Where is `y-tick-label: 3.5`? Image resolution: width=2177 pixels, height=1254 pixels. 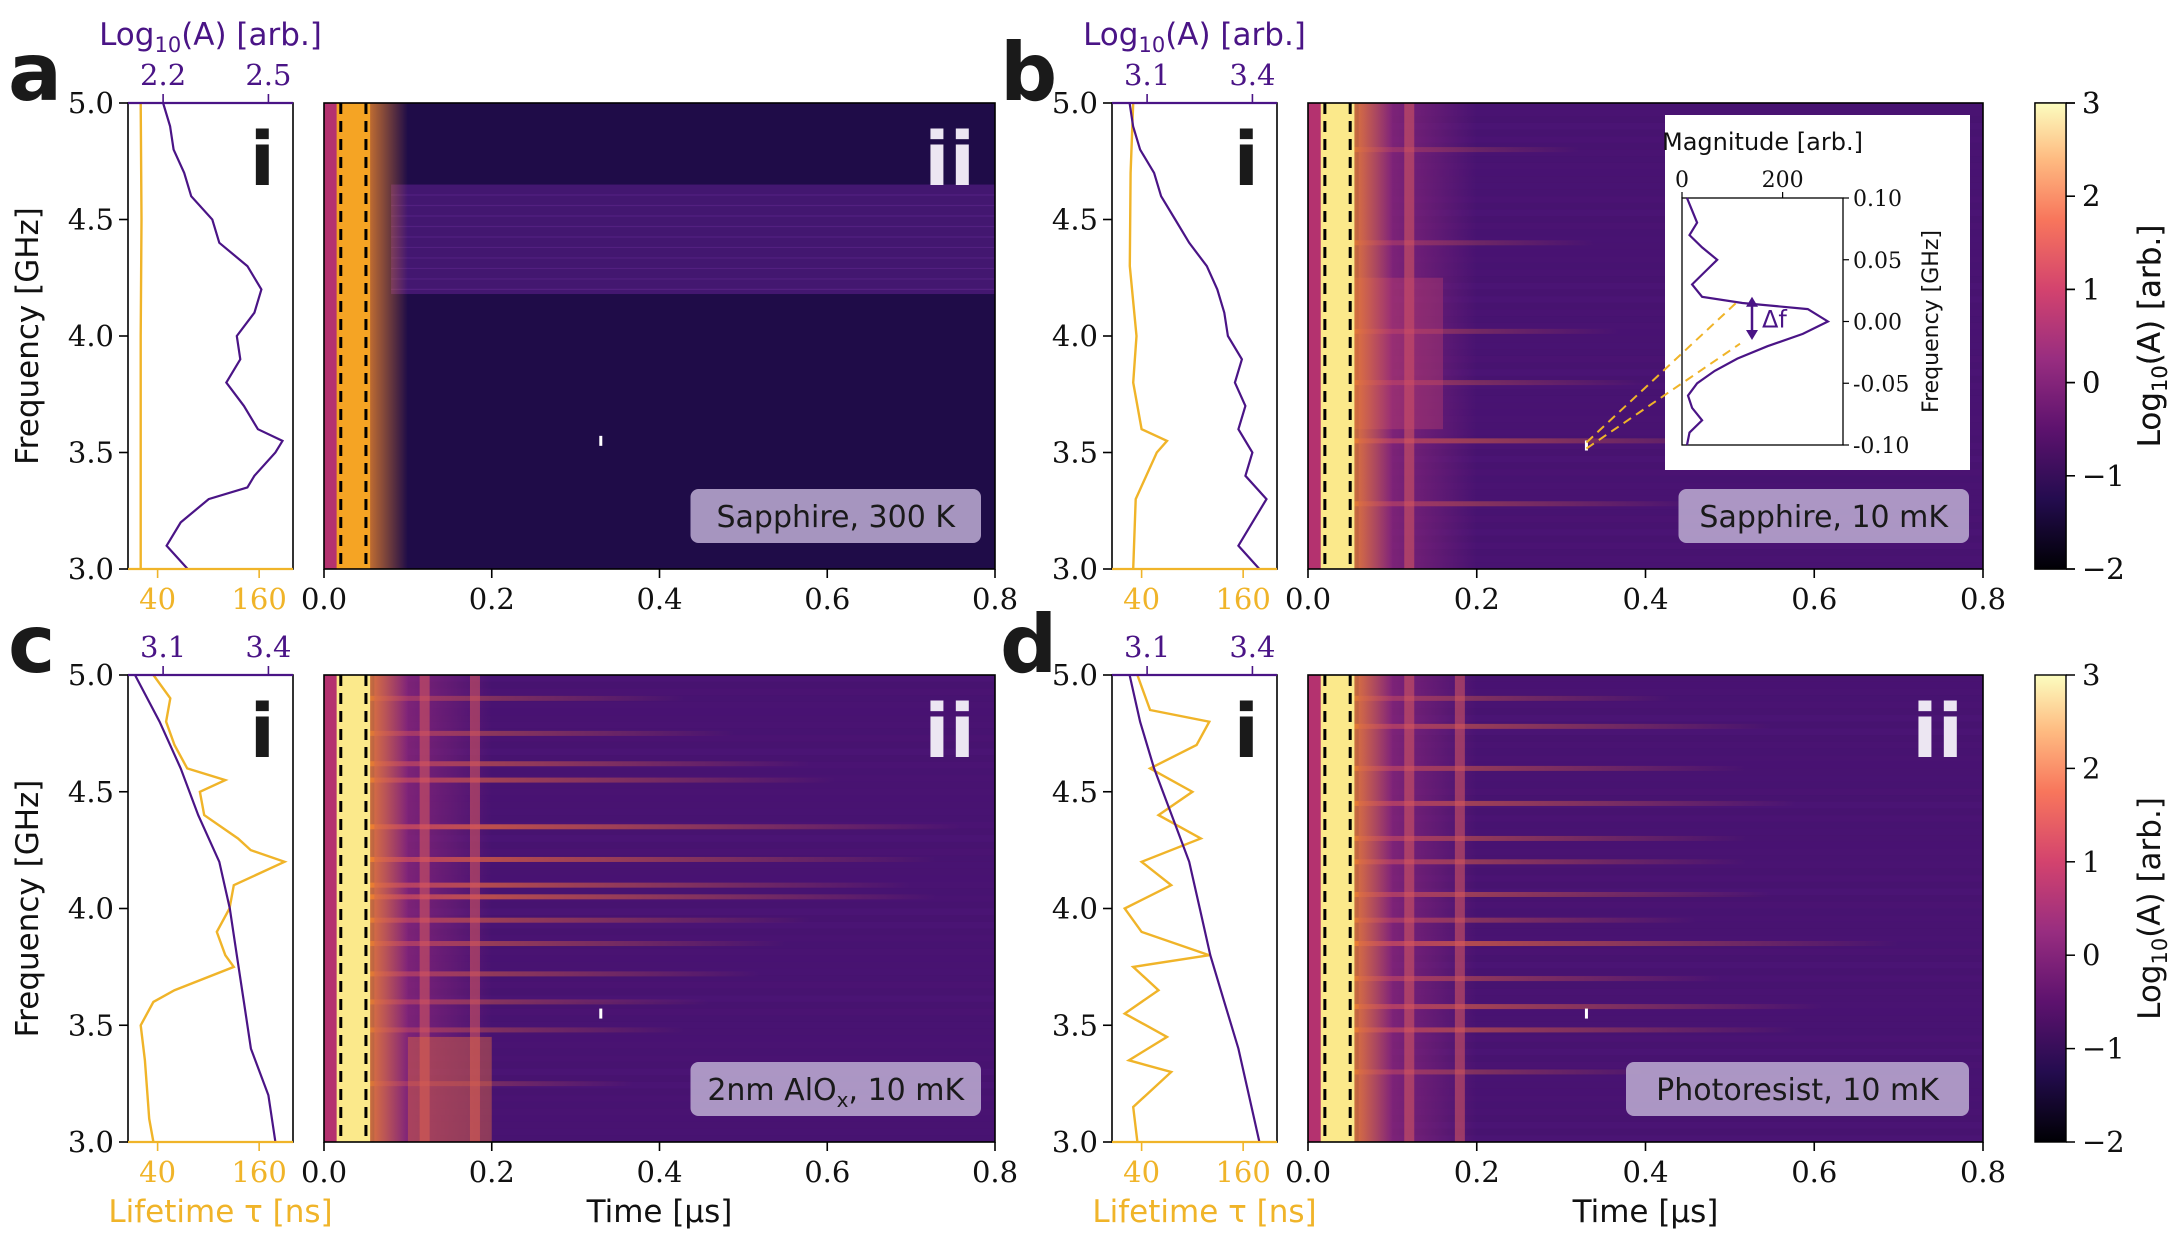 y-tick-label: 3.5 is located at coordinates (91, 1025).